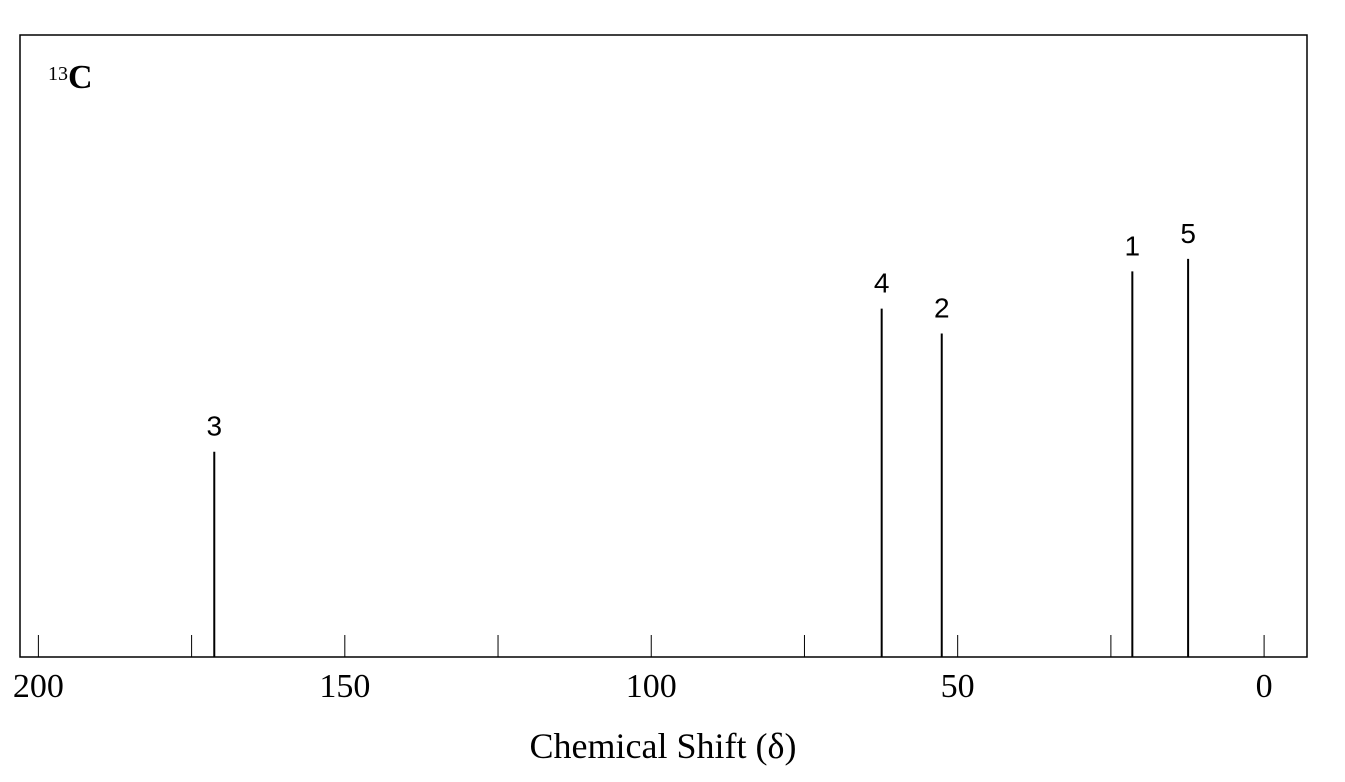 The image size is (1345, 782). I want to click on x-tick-label: 150, so click(344, 686).